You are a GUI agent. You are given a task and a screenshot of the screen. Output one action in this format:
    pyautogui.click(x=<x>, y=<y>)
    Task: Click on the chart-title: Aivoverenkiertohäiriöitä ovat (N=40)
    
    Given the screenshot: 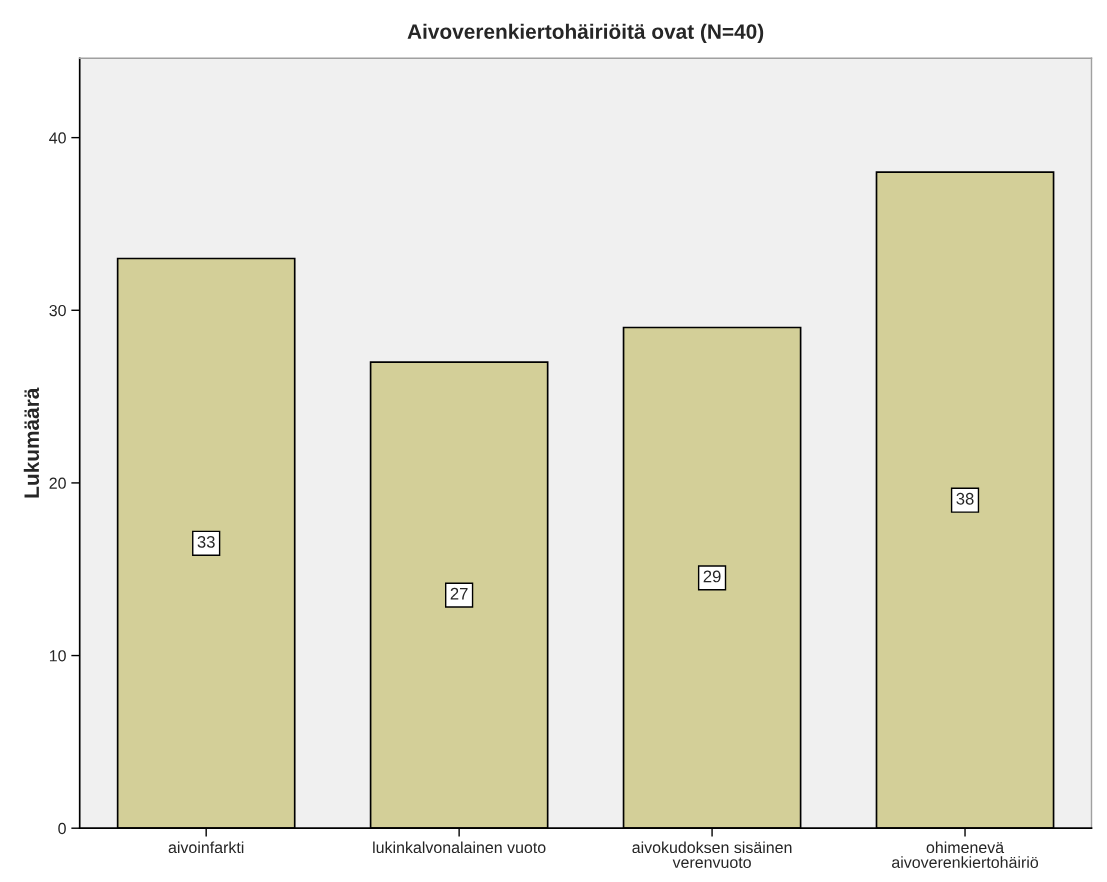 What is the action you would take?
    pyautogui.click(x=585, y=33)
    